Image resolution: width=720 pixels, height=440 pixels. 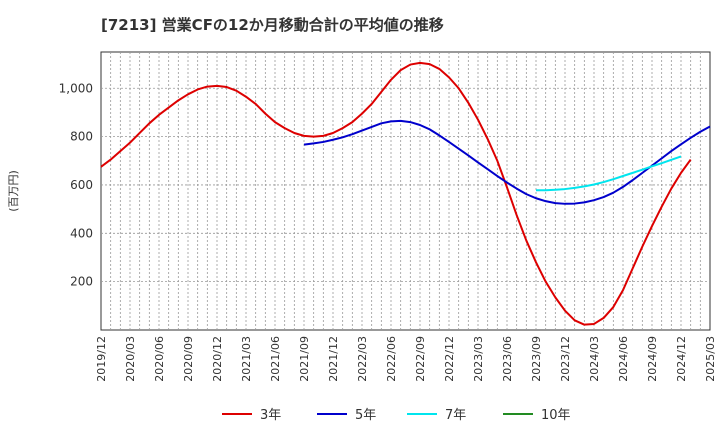 What do you see at coordinates (275, 359) in the screenshot?
I see `x-tick-label: 2021/06` at bounding box center [275, 359].